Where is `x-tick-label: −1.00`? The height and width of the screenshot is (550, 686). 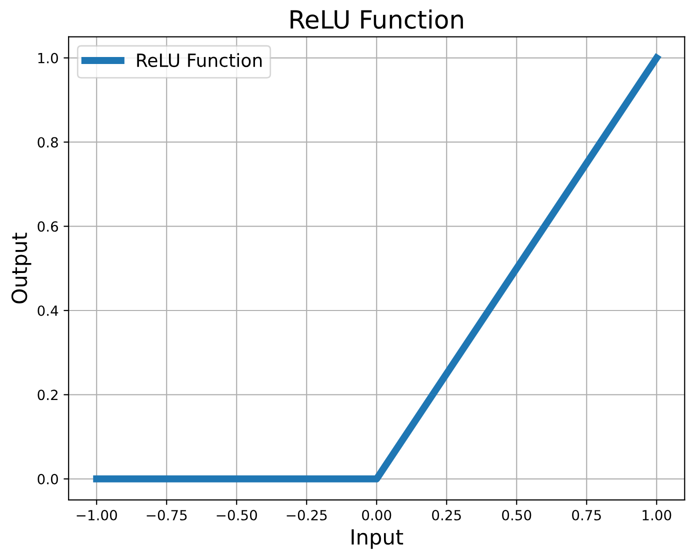
x-tick-label: −1.00 is located at coordinates (96, 515).